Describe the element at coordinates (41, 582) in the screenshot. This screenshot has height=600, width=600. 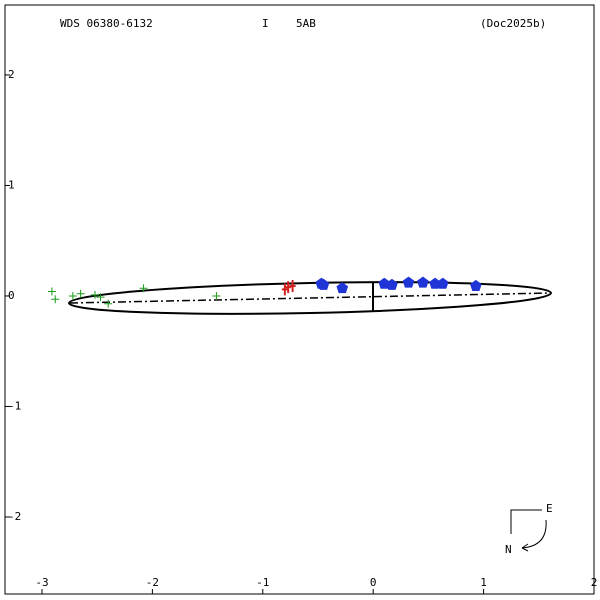
I see `x-tick-label: -3` at that location.